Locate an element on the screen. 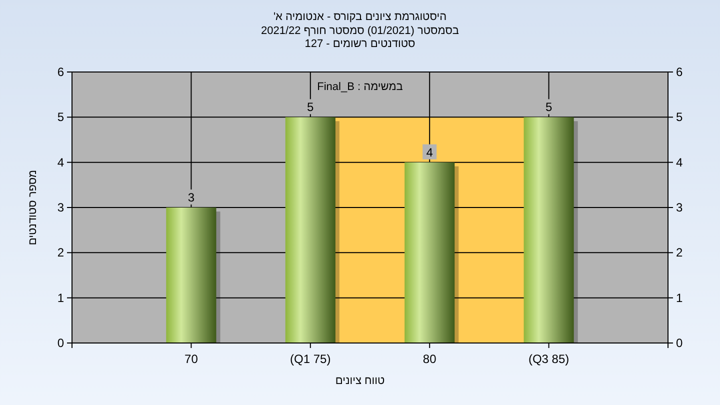 Image resolution: width=720 pixels, height=405 pixels. x-tick-label: (Q1 75) is located at coordinates (310, 359).